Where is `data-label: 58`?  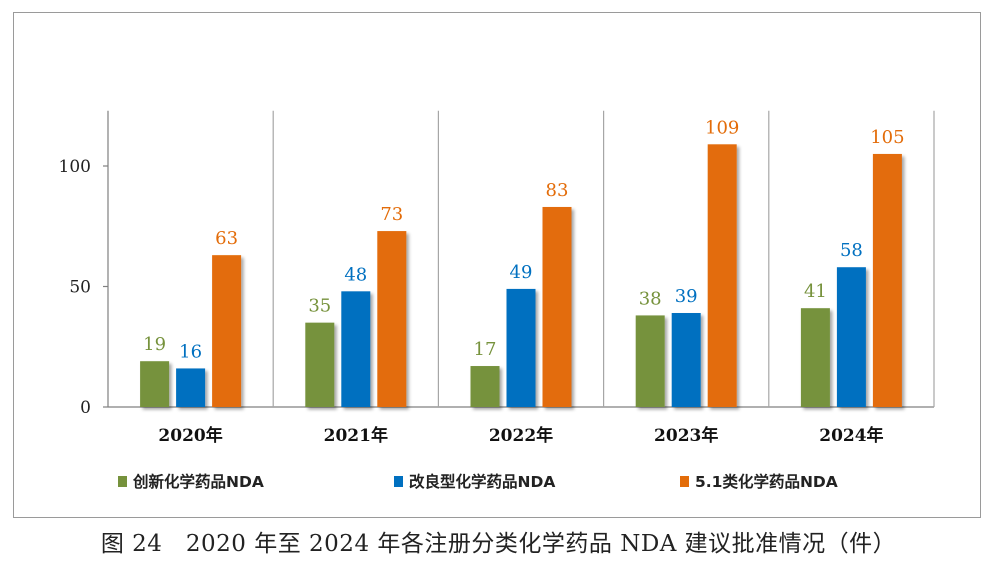 data-label: 58 is located at coordinates (851, 250).